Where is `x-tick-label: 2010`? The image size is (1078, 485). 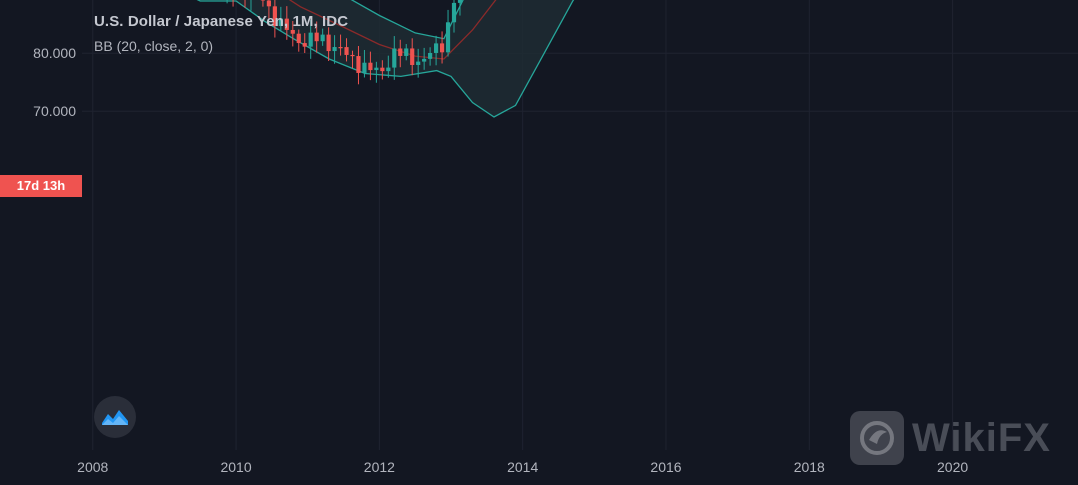 x-tick-label: 2010 is located at coordinates (235, 467).